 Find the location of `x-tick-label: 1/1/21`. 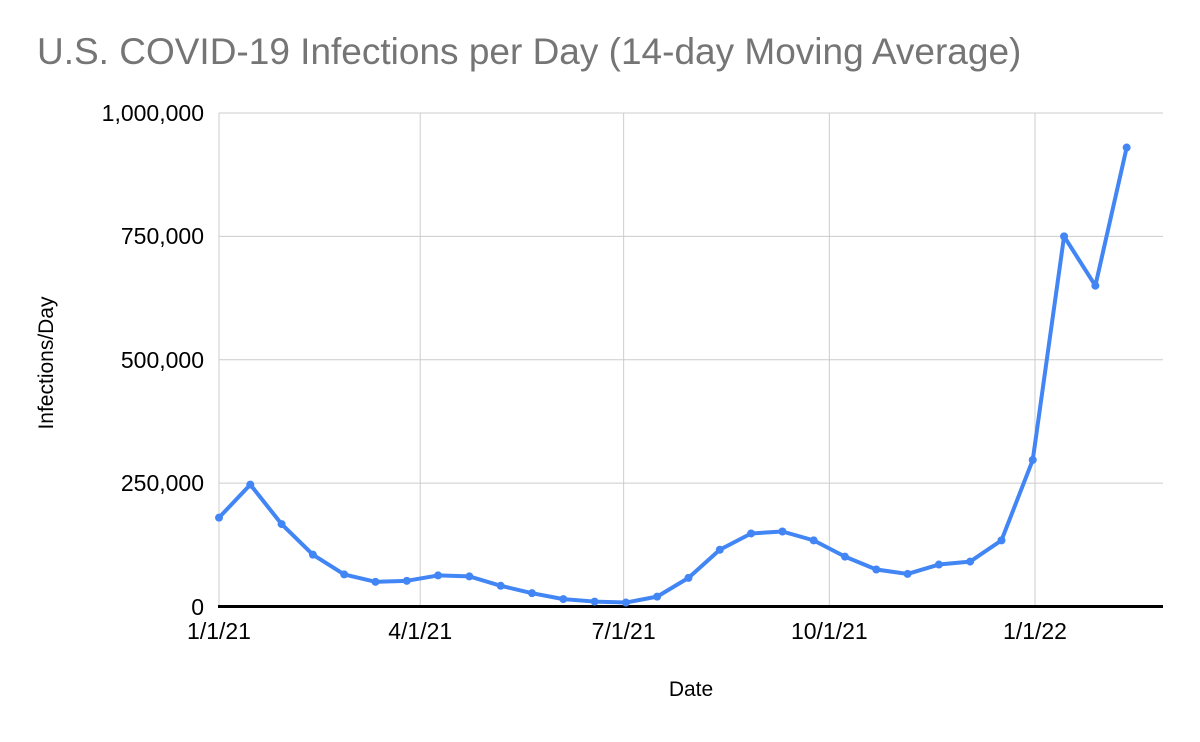

x-tick-label: 1/1/21 is located at coordinates (219, 631).